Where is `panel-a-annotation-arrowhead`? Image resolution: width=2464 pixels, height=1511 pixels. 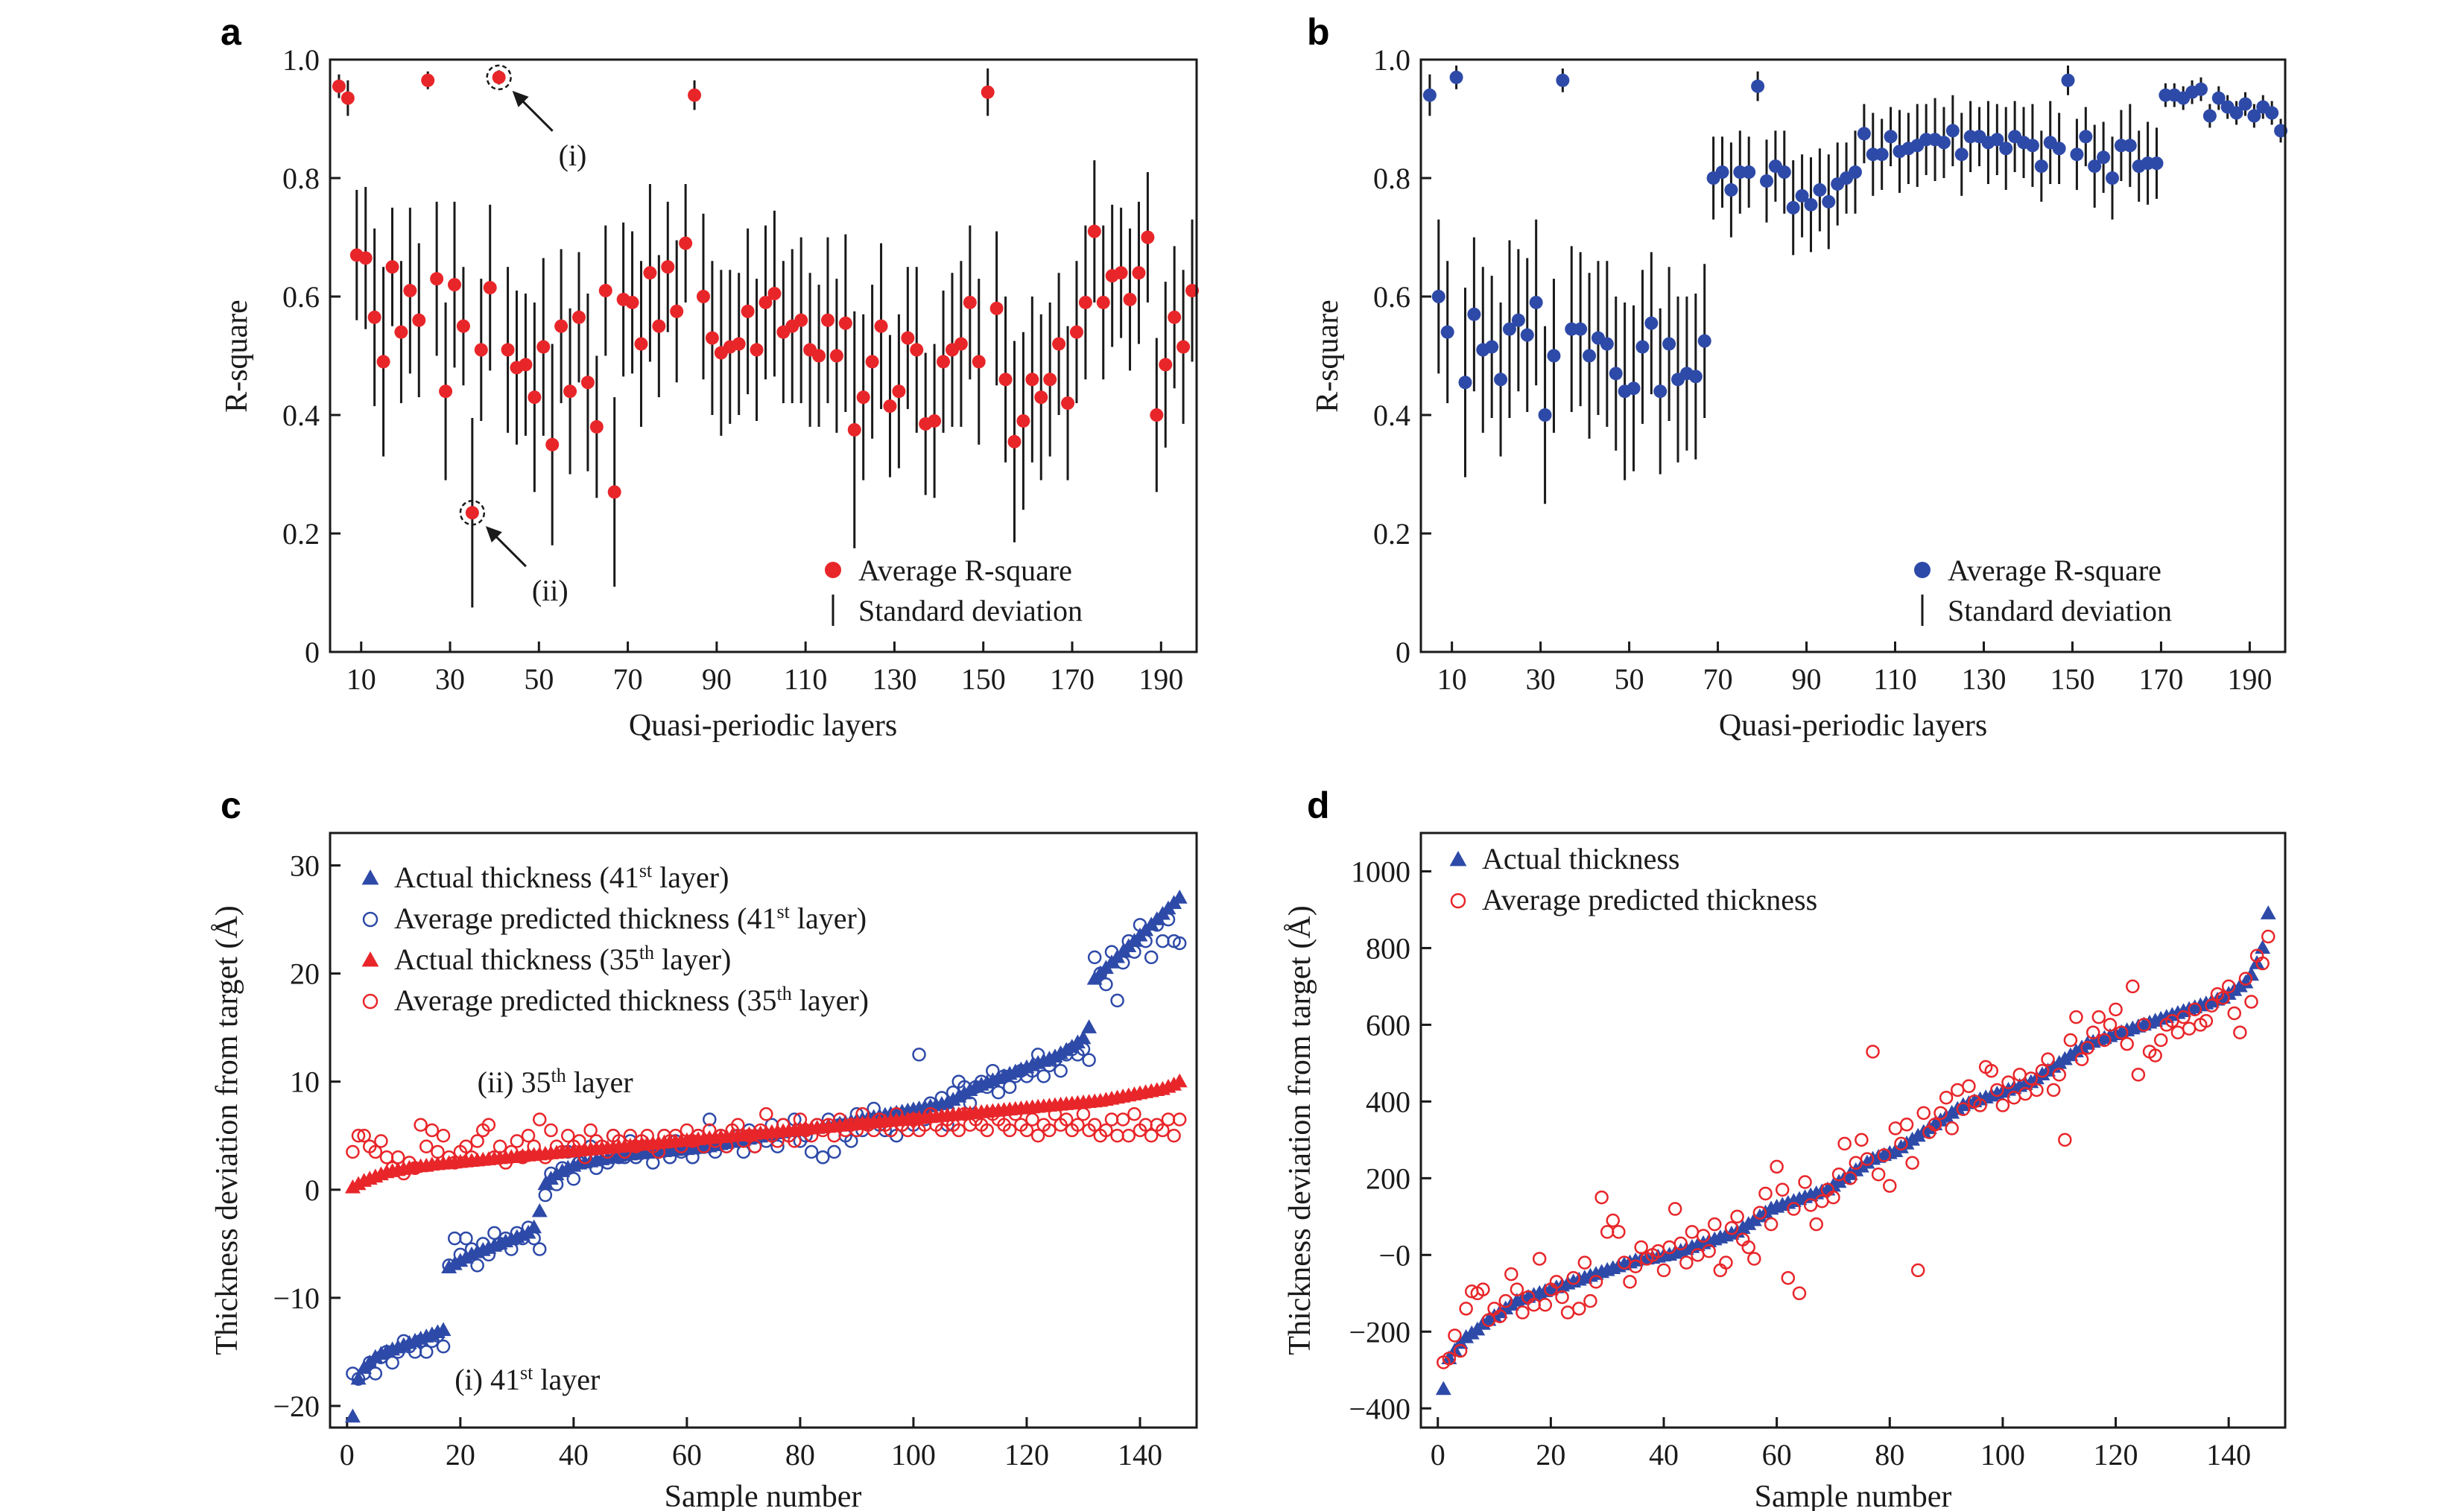 panel-a-annotation-arrowhead is located at coordinates (520, 98).